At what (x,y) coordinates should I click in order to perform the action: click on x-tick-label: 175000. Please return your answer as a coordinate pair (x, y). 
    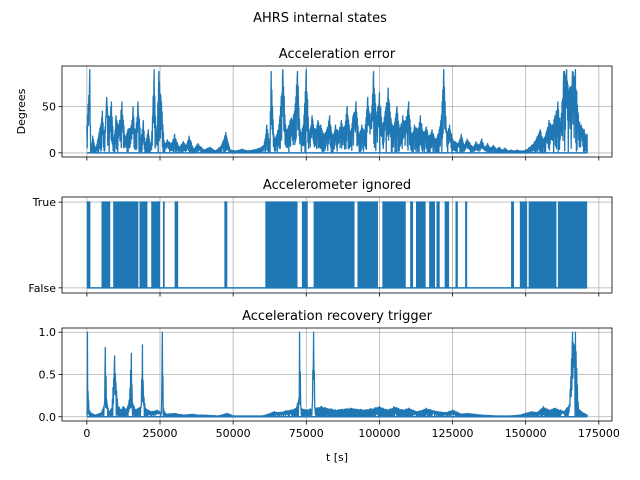
    Looking at the image, I should click on (599, 433).